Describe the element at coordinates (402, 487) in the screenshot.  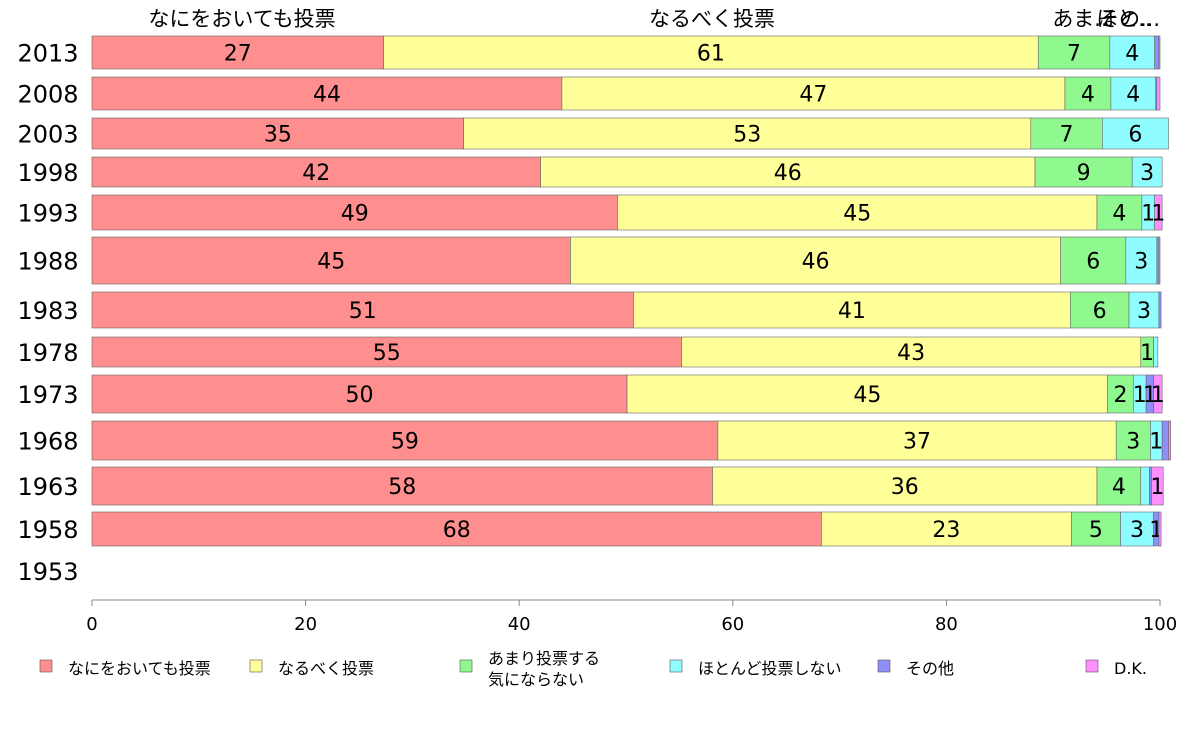
I see `bar-value-label: 58` at that location.